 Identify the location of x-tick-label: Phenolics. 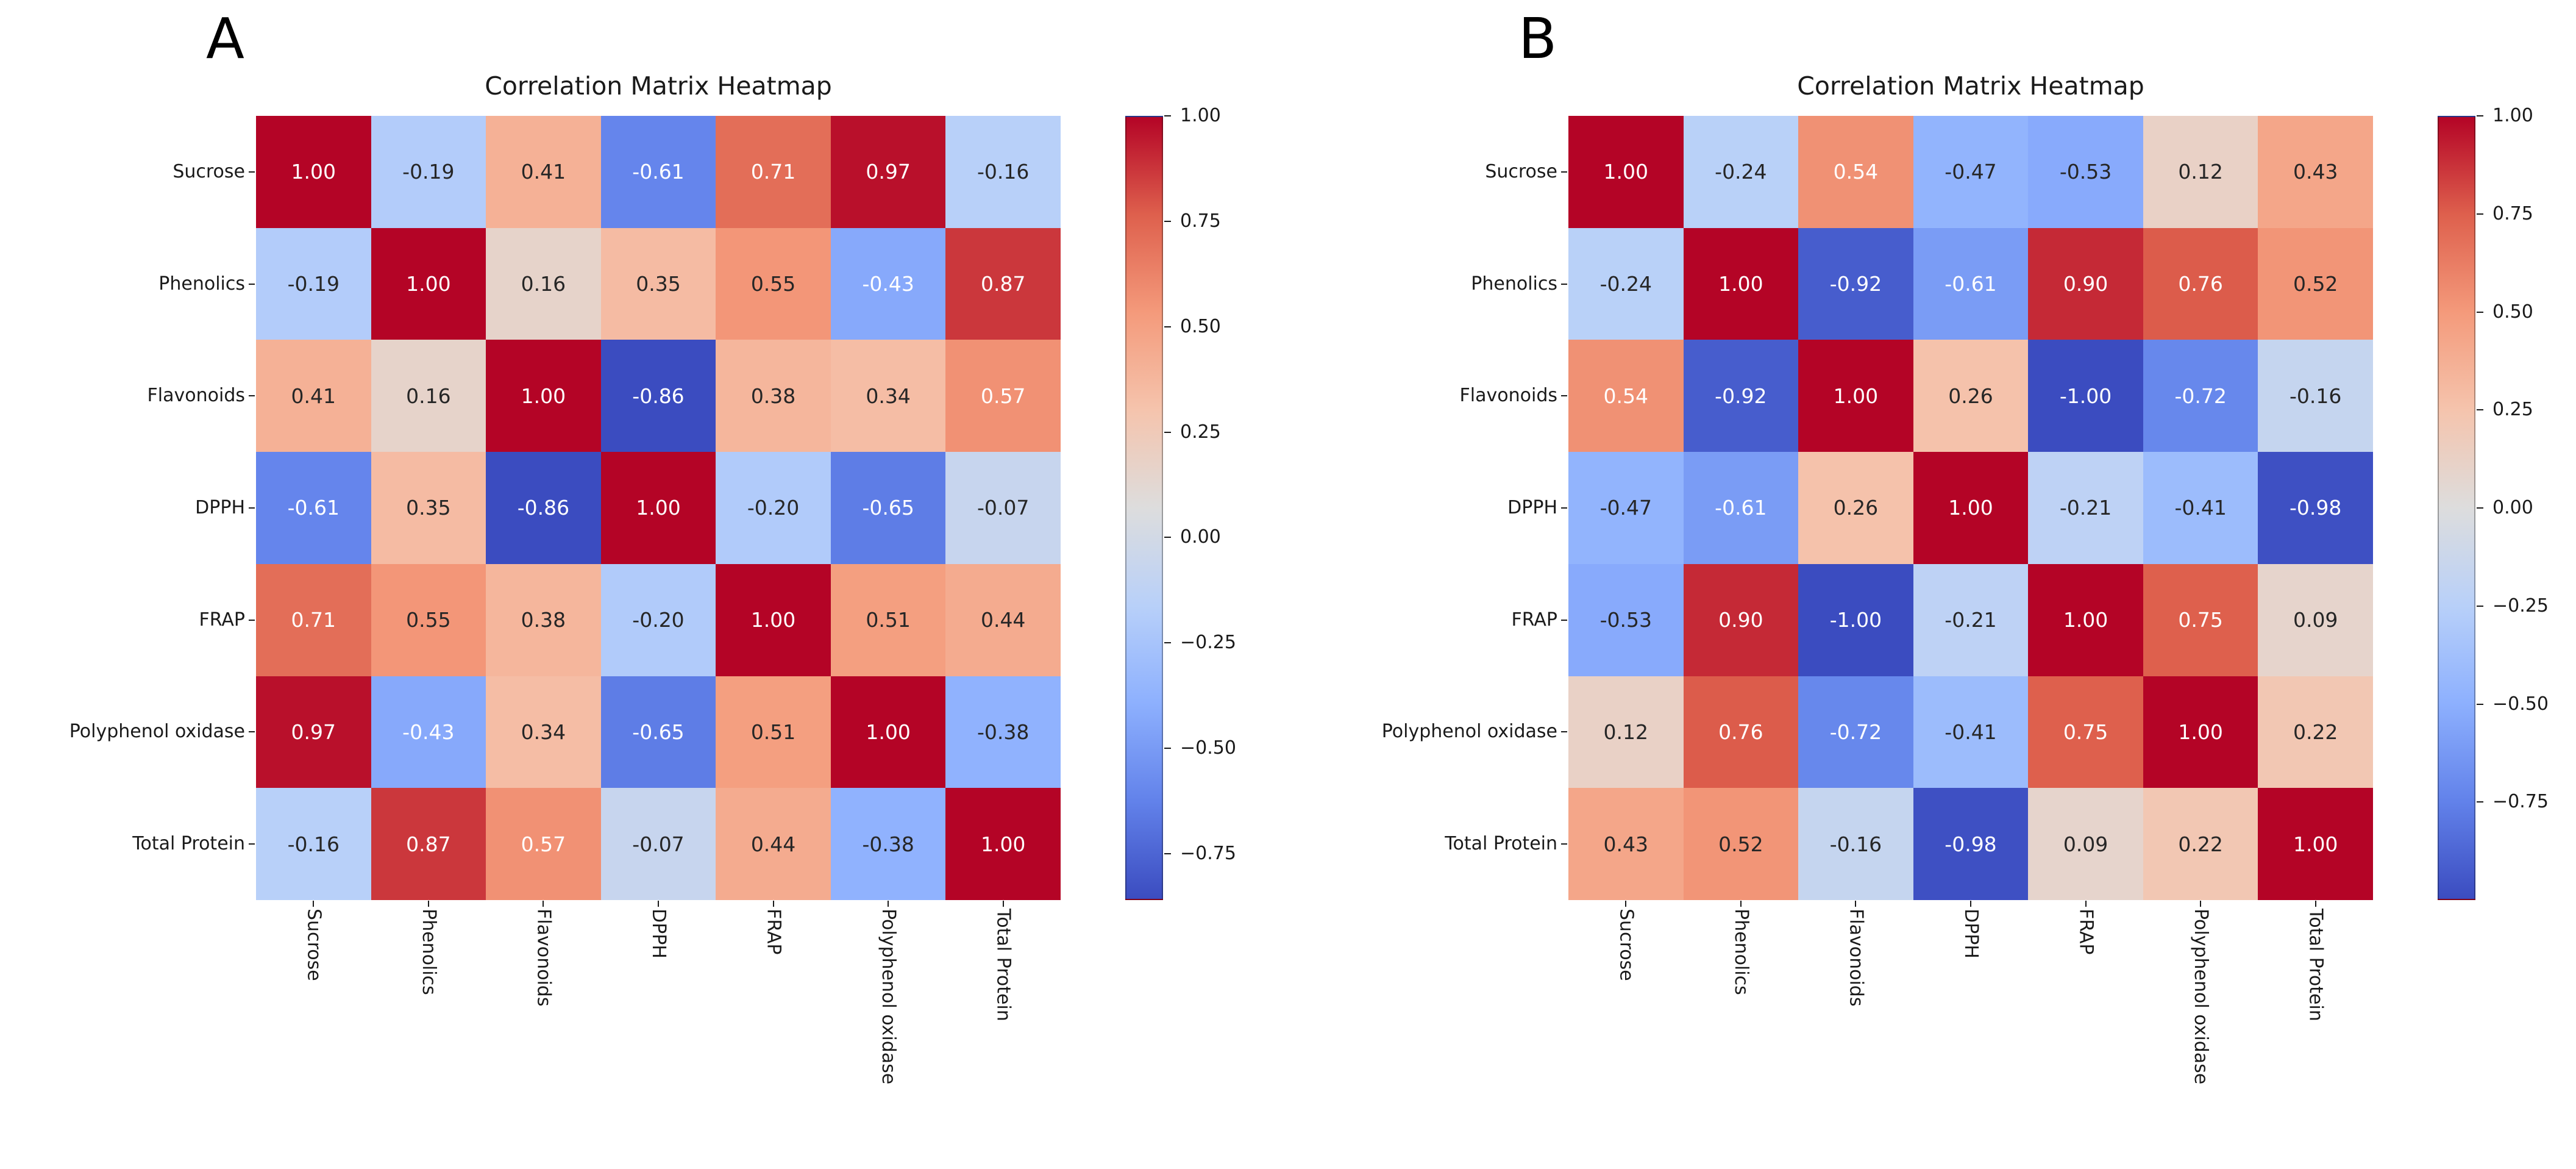
(428, 952).